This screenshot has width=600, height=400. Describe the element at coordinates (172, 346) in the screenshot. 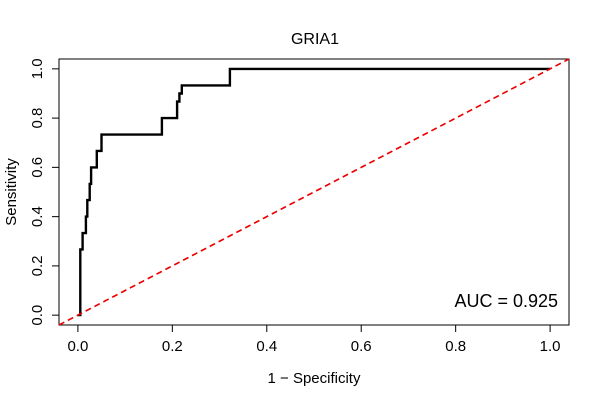

I see `x-tick-label: 0.2` at that location.